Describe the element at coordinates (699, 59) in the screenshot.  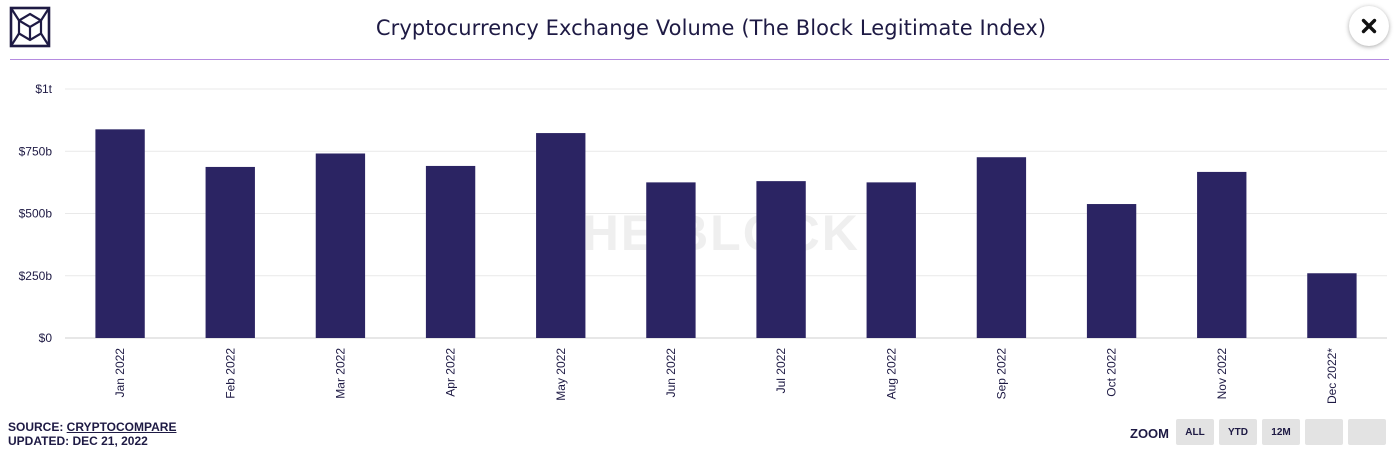
I see `header-divider` at that location.